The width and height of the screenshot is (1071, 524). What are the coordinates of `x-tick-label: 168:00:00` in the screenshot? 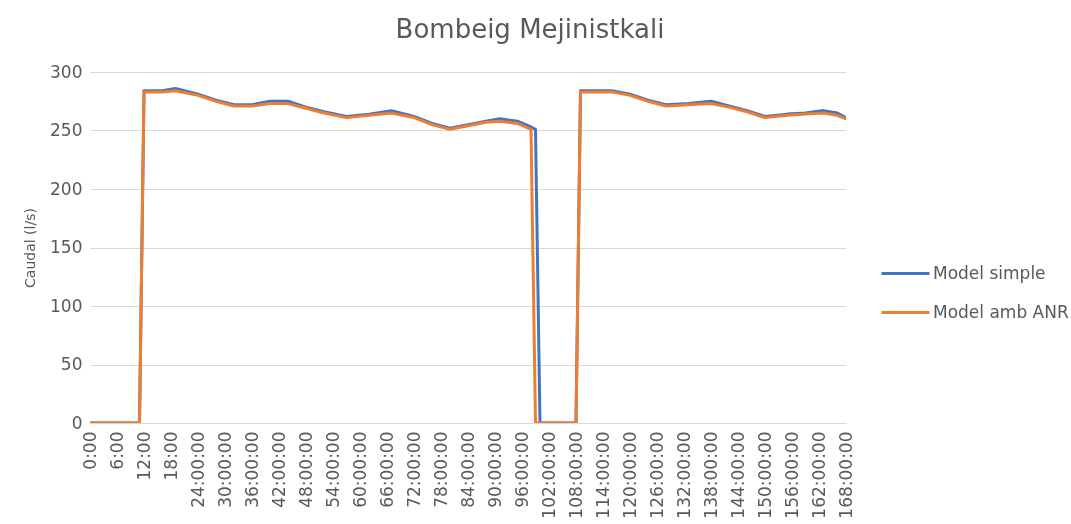 It's located at (845, 475).